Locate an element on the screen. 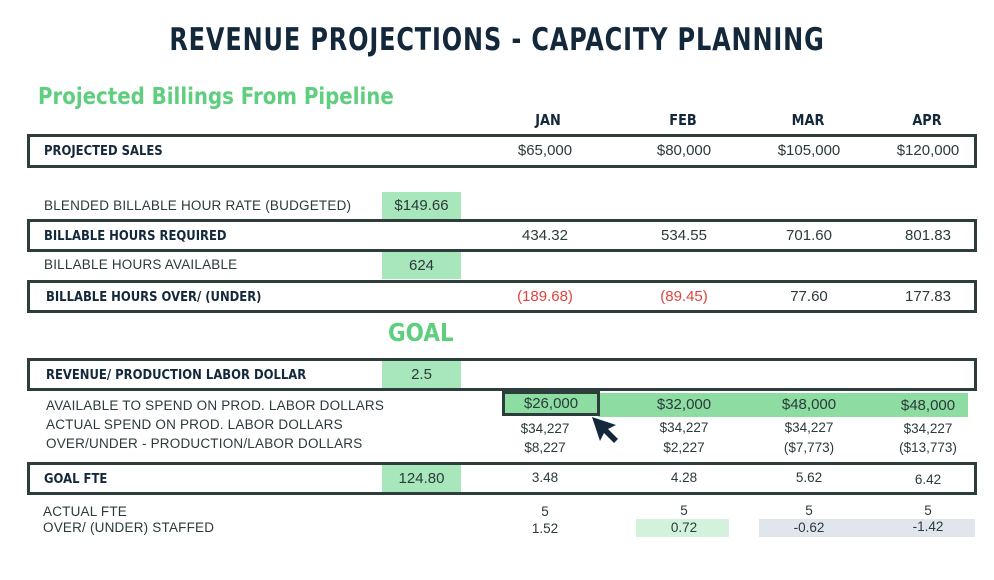 The width and height of the screenshot is (994, 580). hours-required-label: BILLABLE HOURS REQUIRED is located at coordinates (135, 236).